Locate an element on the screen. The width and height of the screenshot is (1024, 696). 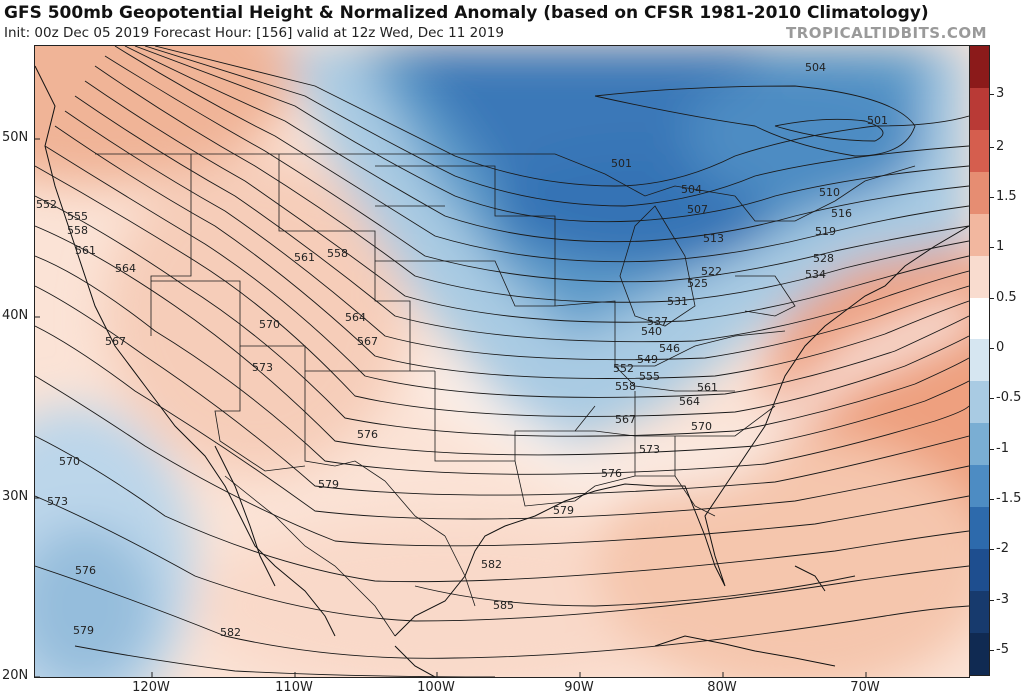
contour-label: 546 is located at coordinates (669, 348).